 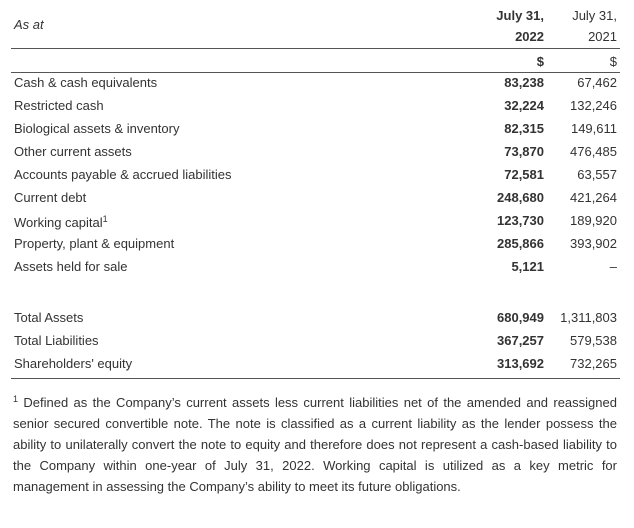 I want to click on value-2022: 367,257, so click(x=520, y=340).